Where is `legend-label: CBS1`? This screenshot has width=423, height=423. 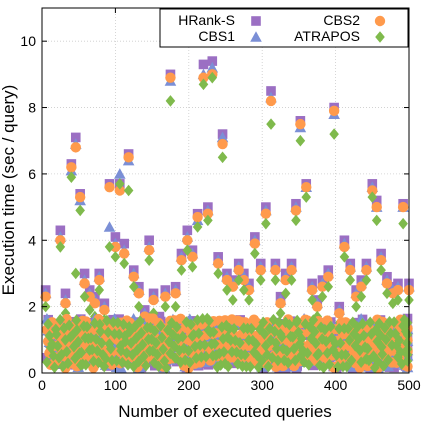 legend-label: CBS1 is located at coordinates (216, 36).